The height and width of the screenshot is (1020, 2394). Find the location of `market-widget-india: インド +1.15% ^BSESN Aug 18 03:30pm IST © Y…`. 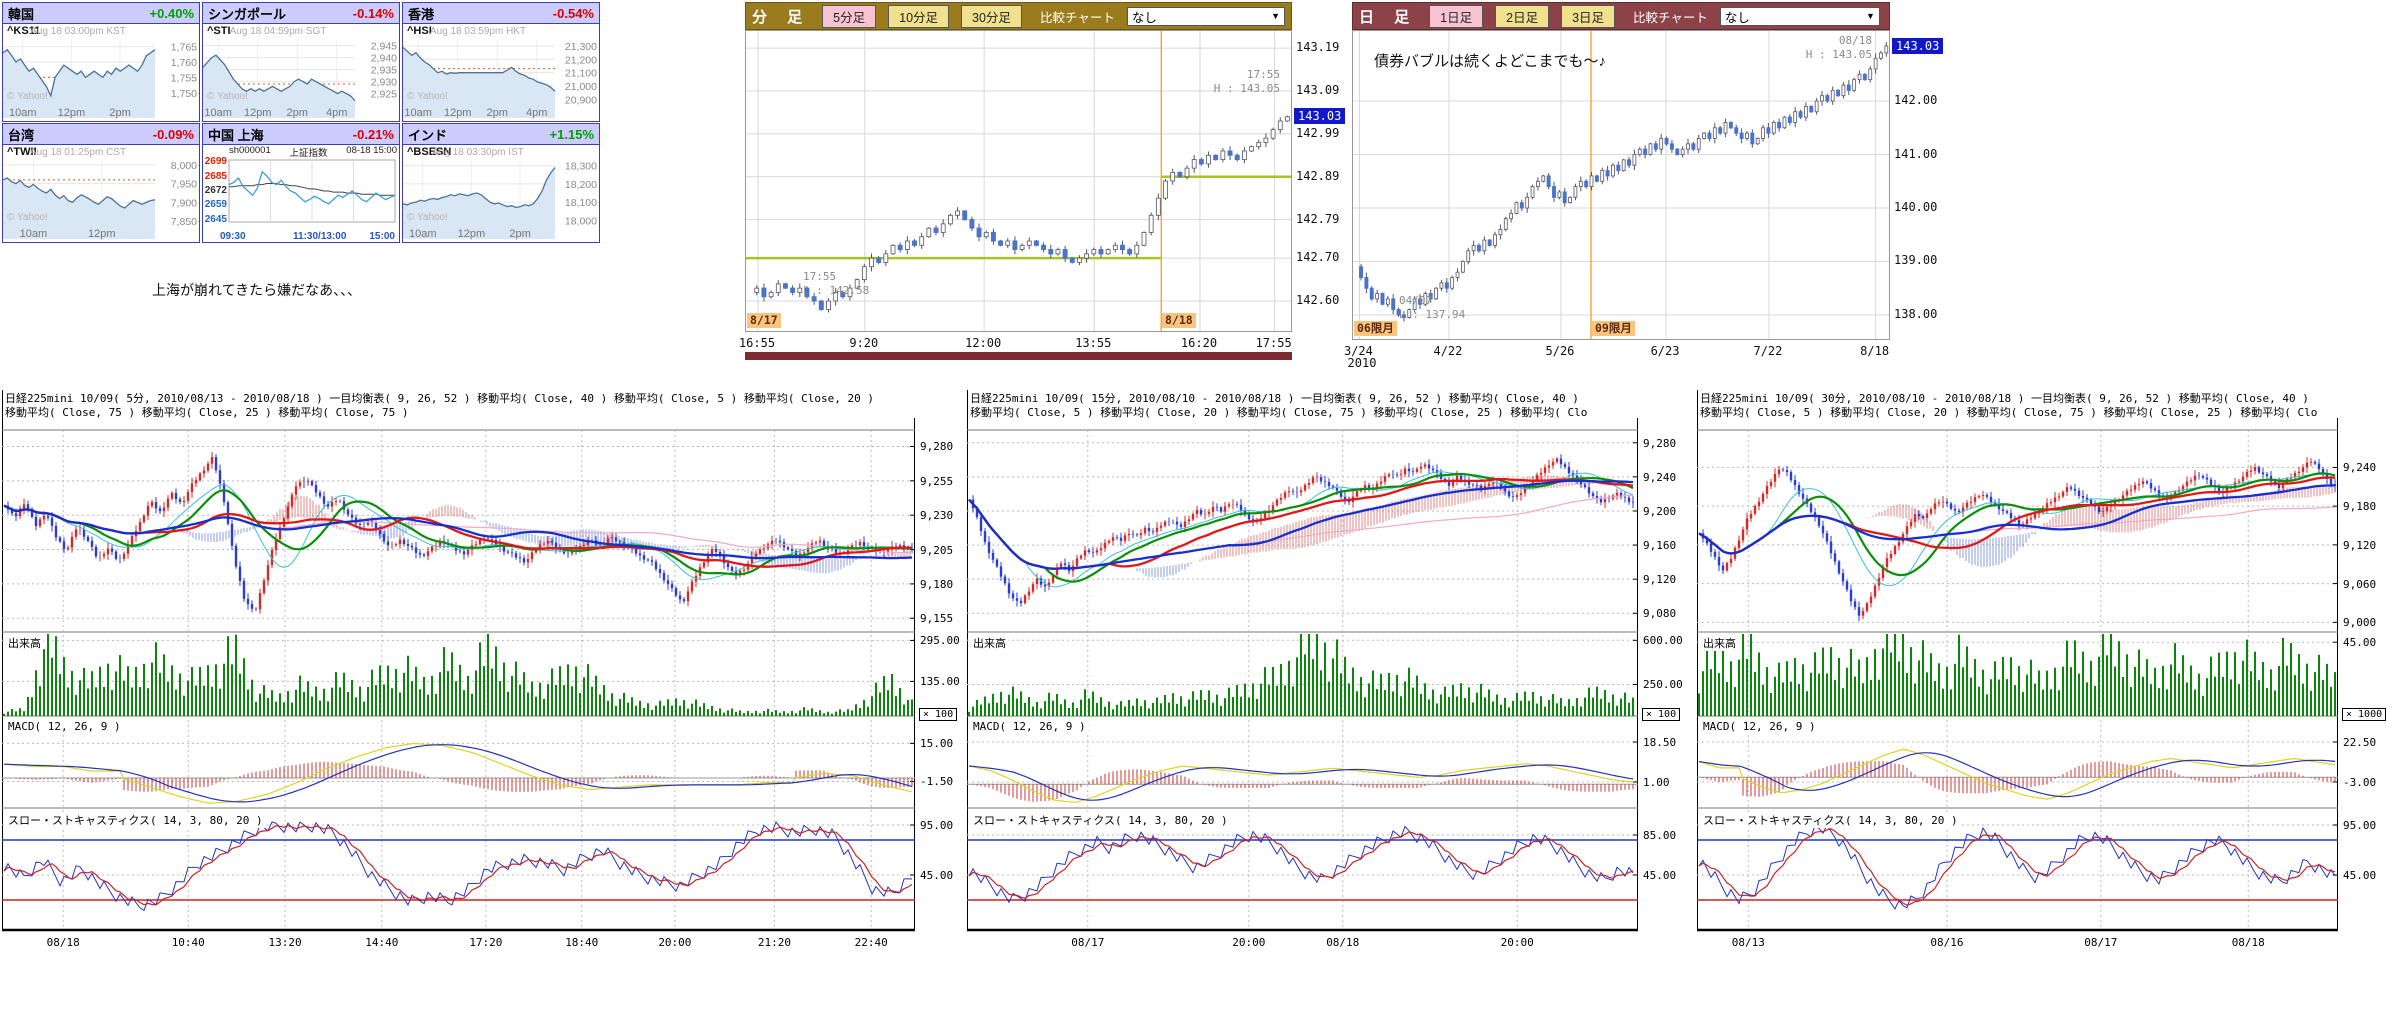

market-widget-india: インド +1.15% ^BSESN Aug 18 03:30pm IST © Y… is located at coordinates (501, 183).